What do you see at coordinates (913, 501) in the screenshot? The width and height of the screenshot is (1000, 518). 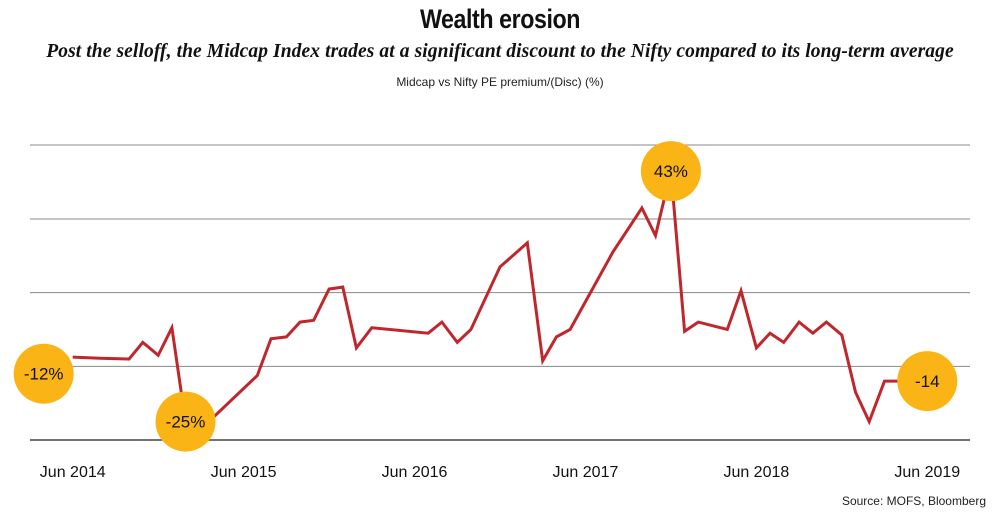 I see `source-note: Source: MOFS, Bloomberg` at bounding box center [913, 501].